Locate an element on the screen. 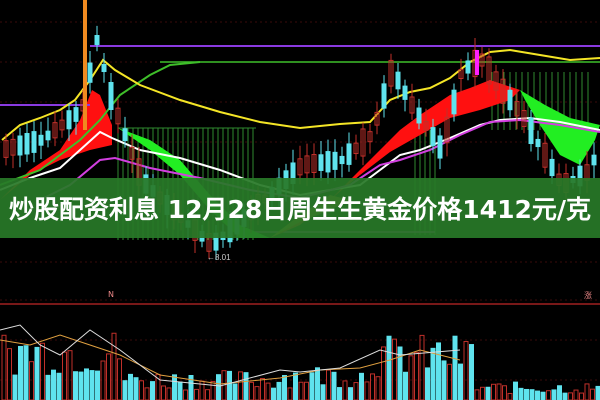  magenta-candle is located at coordinates (477, 62).